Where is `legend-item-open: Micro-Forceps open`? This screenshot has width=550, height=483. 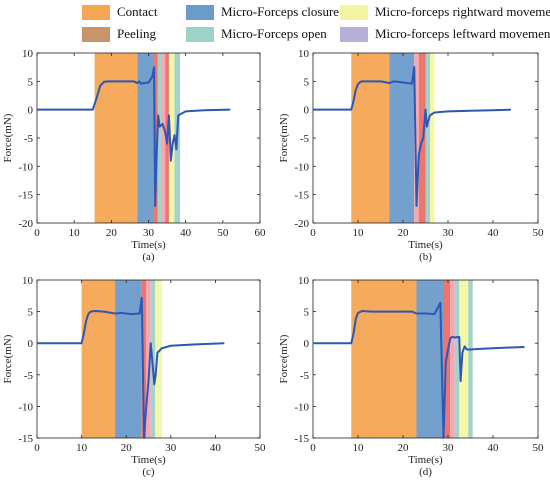 legend-item-open: Micro-Forceps open is located at coordinates (256, 34).